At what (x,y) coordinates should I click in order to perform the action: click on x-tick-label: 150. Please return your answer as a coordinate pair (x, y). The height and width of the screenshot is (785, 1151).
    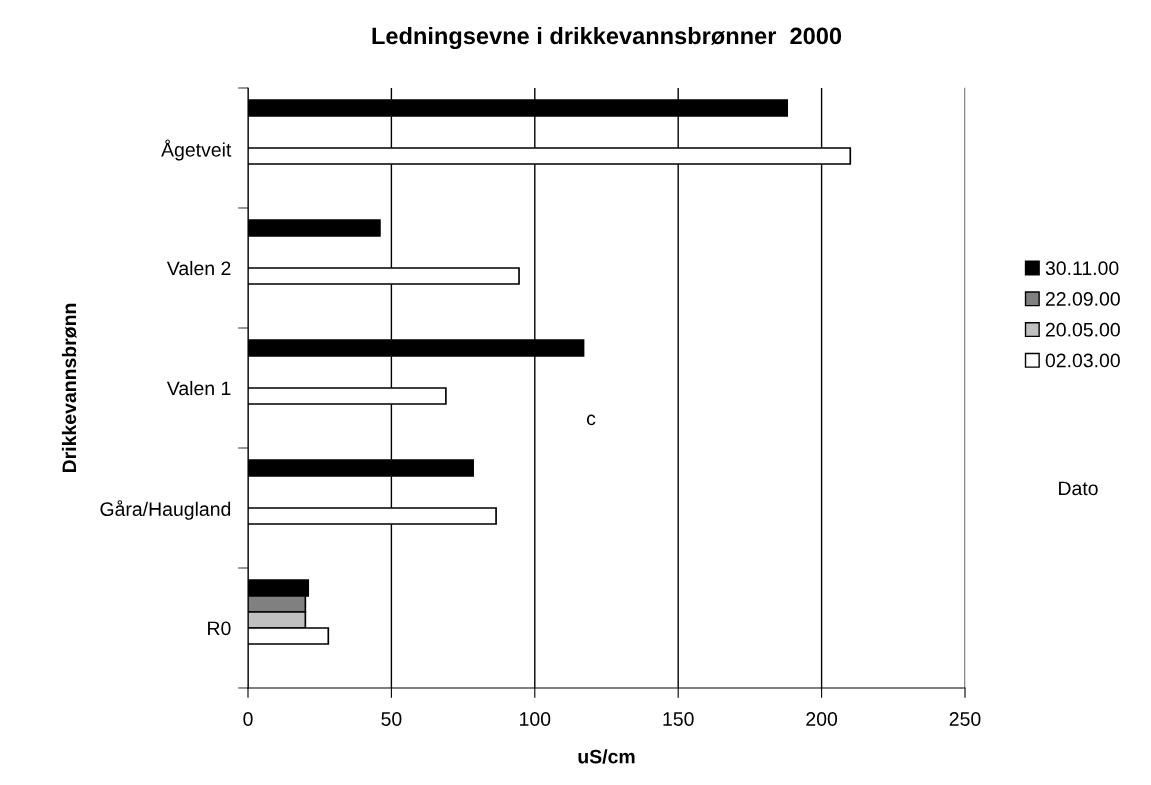
    Looking at the image, I should click on (678, 719).